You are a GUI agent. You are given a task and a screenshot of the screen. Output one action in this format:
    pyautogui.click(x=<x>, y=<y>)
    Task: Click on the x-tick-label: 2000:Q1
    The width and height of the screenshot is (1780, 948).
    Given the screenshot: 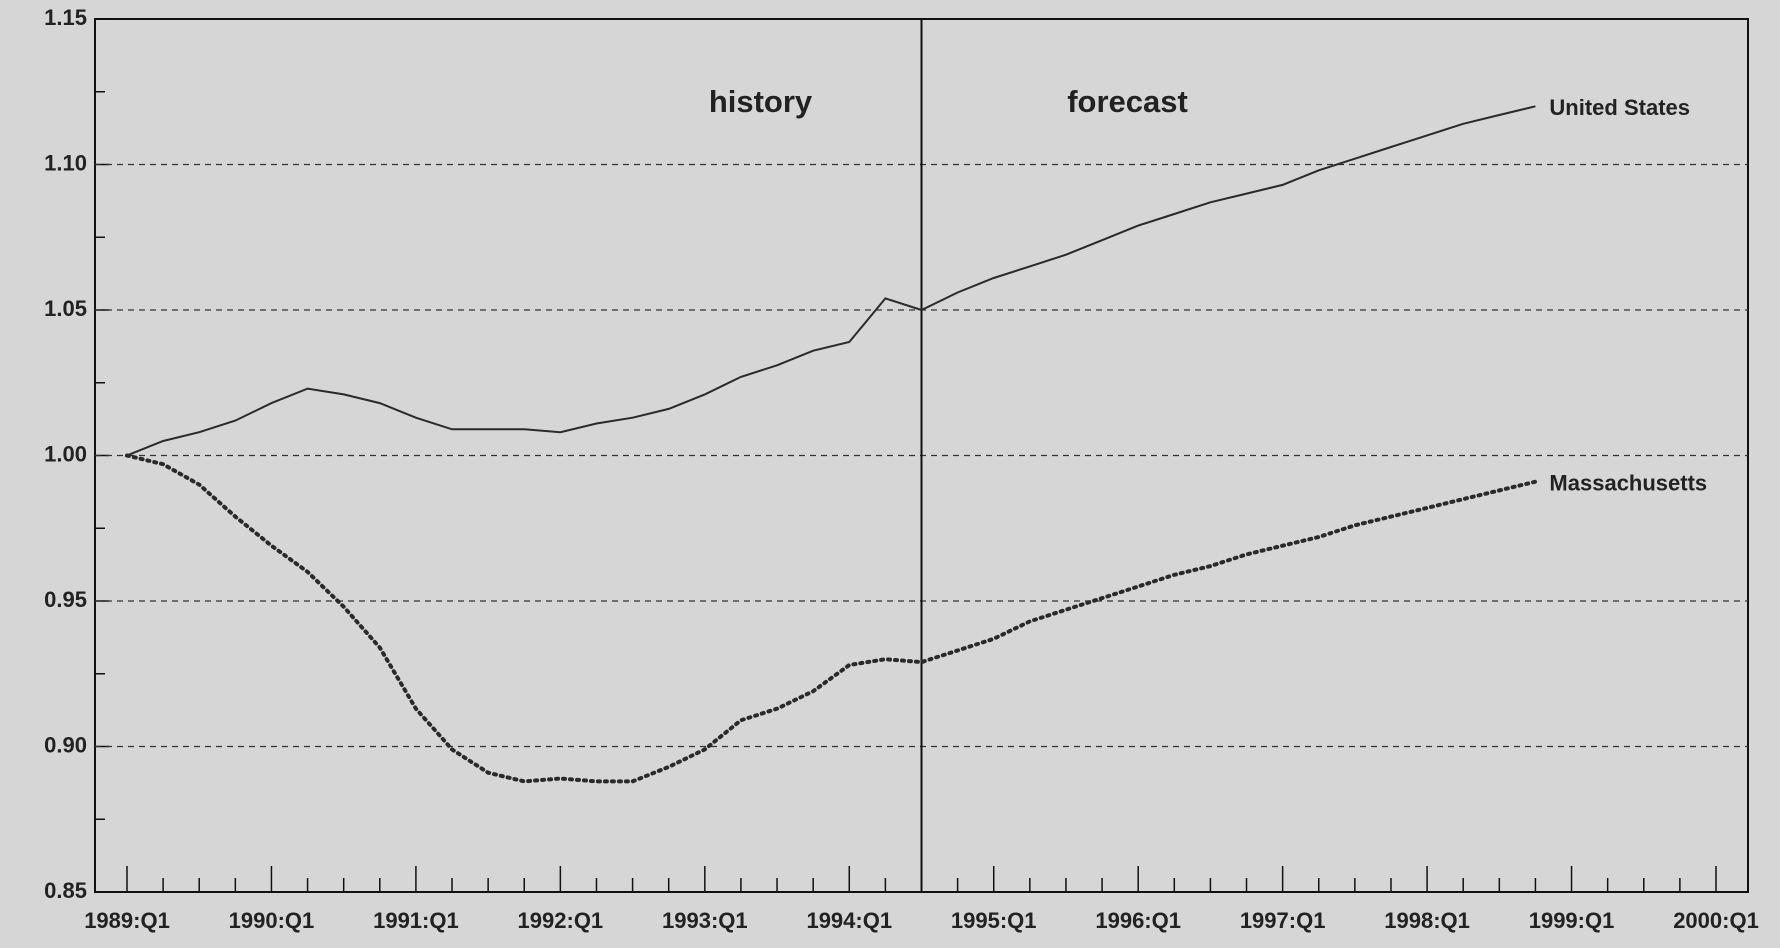 What is the action you would take?
    pyautogui.click(x=1716, y=920)
    